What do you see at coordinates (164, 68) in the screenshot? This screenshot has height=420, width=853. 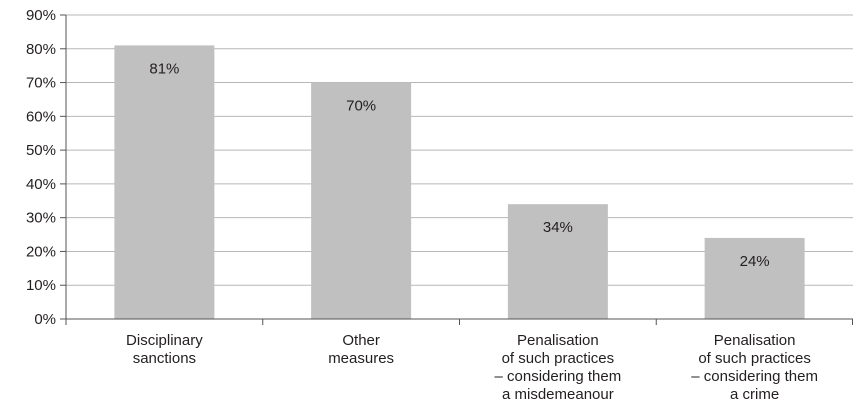 I see `data-label: 81%` at bounding box center [164, 68].